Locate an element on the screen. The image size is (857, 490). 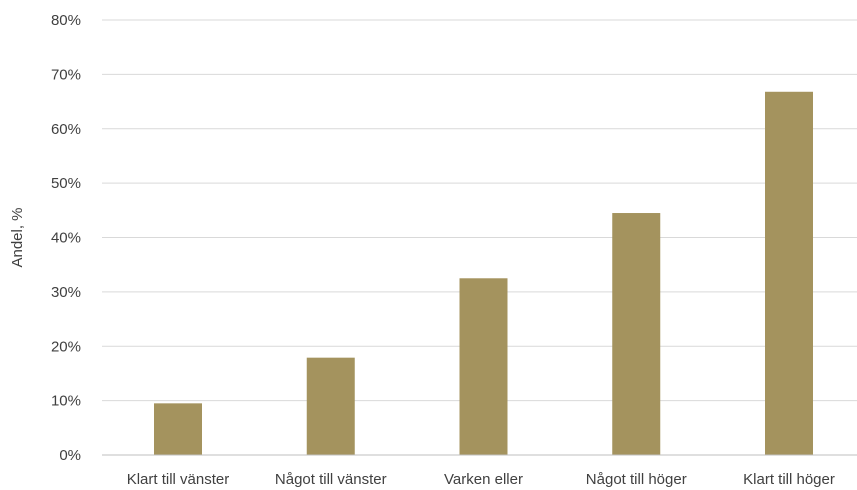
y-tick-label: 40% is located at coordinates (66, 238).